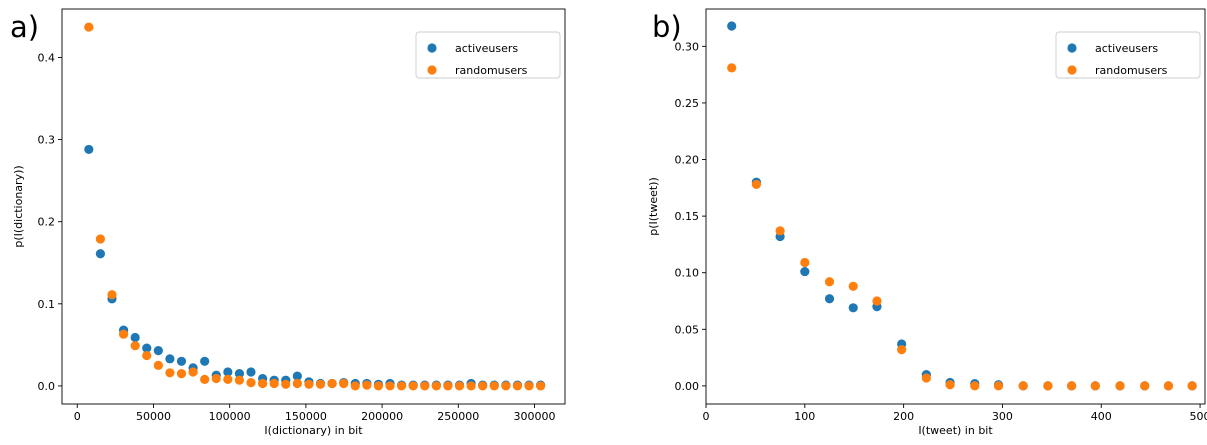 This screenshot has height=445, width=1207. What do you see at coordinates (230, 416) in the screenshot?
I see `x-tick-label: 100000` at bounding box center [230, 416].